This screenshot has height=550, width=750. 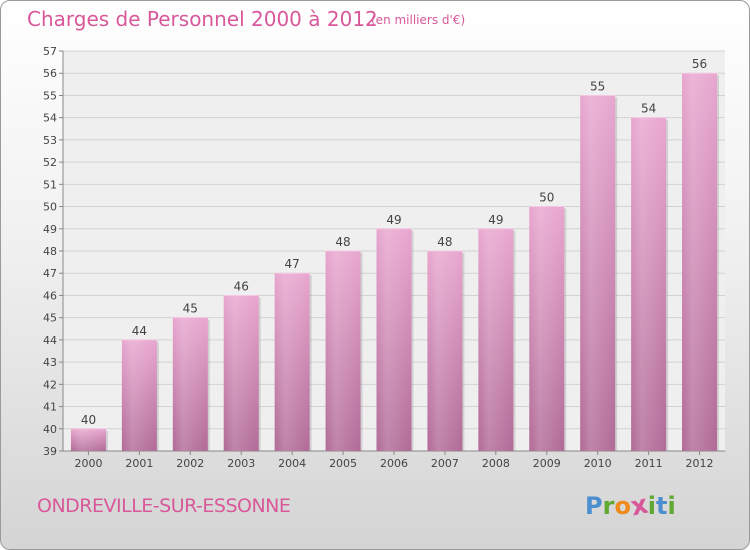 What do you see at coordinates (547, 463) in the screenshot?
I see `x-tick-label: 2009` at bounding box center [547, 463].